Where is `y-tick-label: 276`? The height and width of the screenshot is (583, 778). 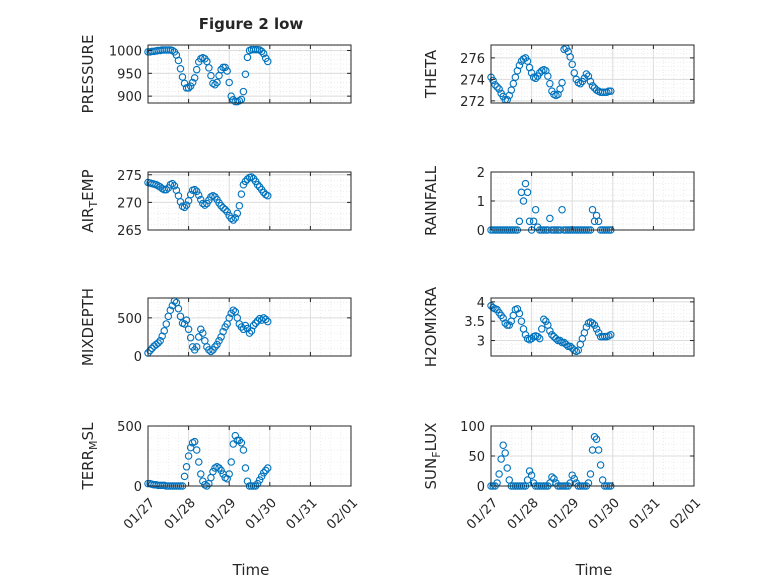
y-tick-label: 276 is located at coordinates (472, 59).